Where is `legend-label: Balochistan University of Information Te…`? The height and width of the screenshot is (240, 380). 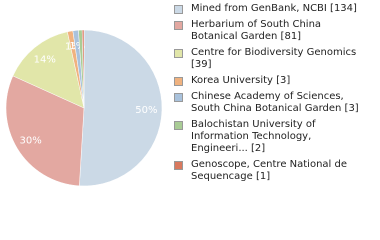 legend-label: Balochistan University of Information Te… is located at coordinates (253, 136).